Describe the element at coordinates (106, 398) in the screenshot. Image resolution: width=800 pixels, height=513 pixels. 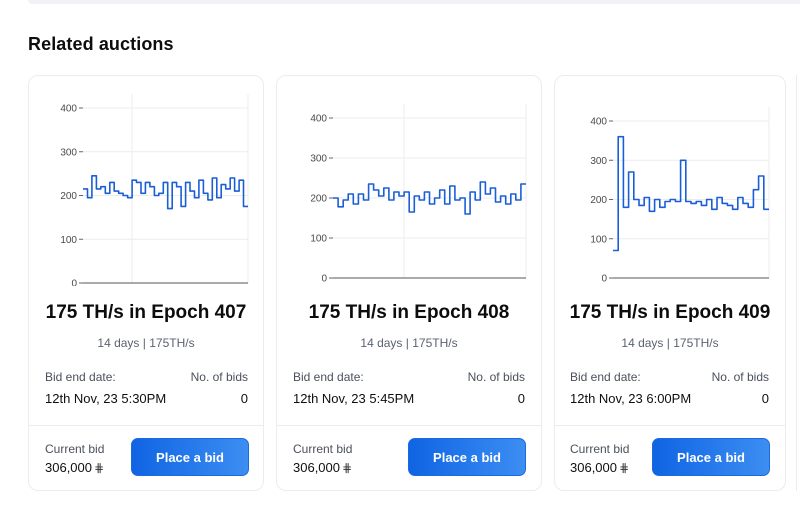
I see `bid-end-date-value: 12th Nov, 23 5:30PM` at that location.